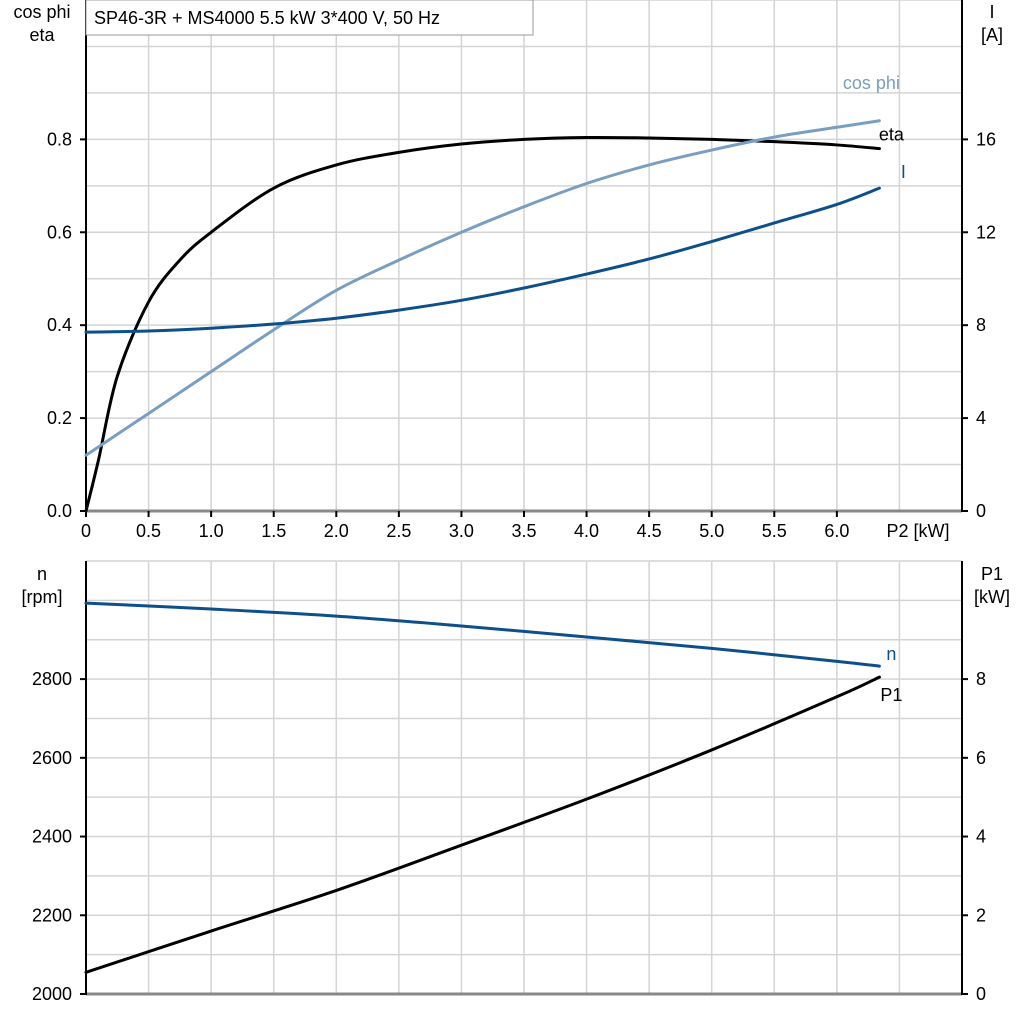 This screenshot has width=1024, height=1024. What do you see at coordinates (586, 531) in the screenshot?
I see `x-tick-label: 4.0` at bounding box center [586, 531].